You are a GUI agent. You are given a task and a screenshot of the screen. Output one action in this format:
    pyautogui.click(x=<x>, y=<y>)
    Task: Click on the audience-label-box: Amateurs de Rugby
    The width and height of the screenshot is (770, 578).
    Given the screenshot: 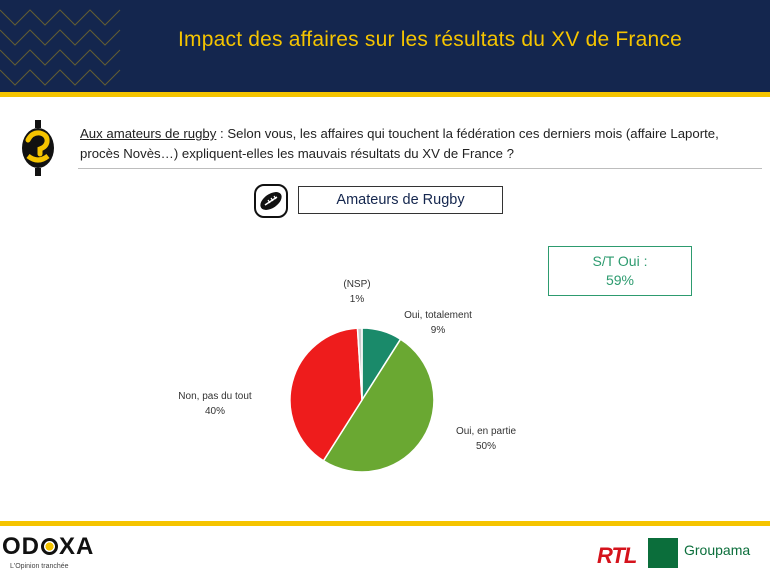 What is the action you would take?
    pyautogui.click(x=400, y=200)
    